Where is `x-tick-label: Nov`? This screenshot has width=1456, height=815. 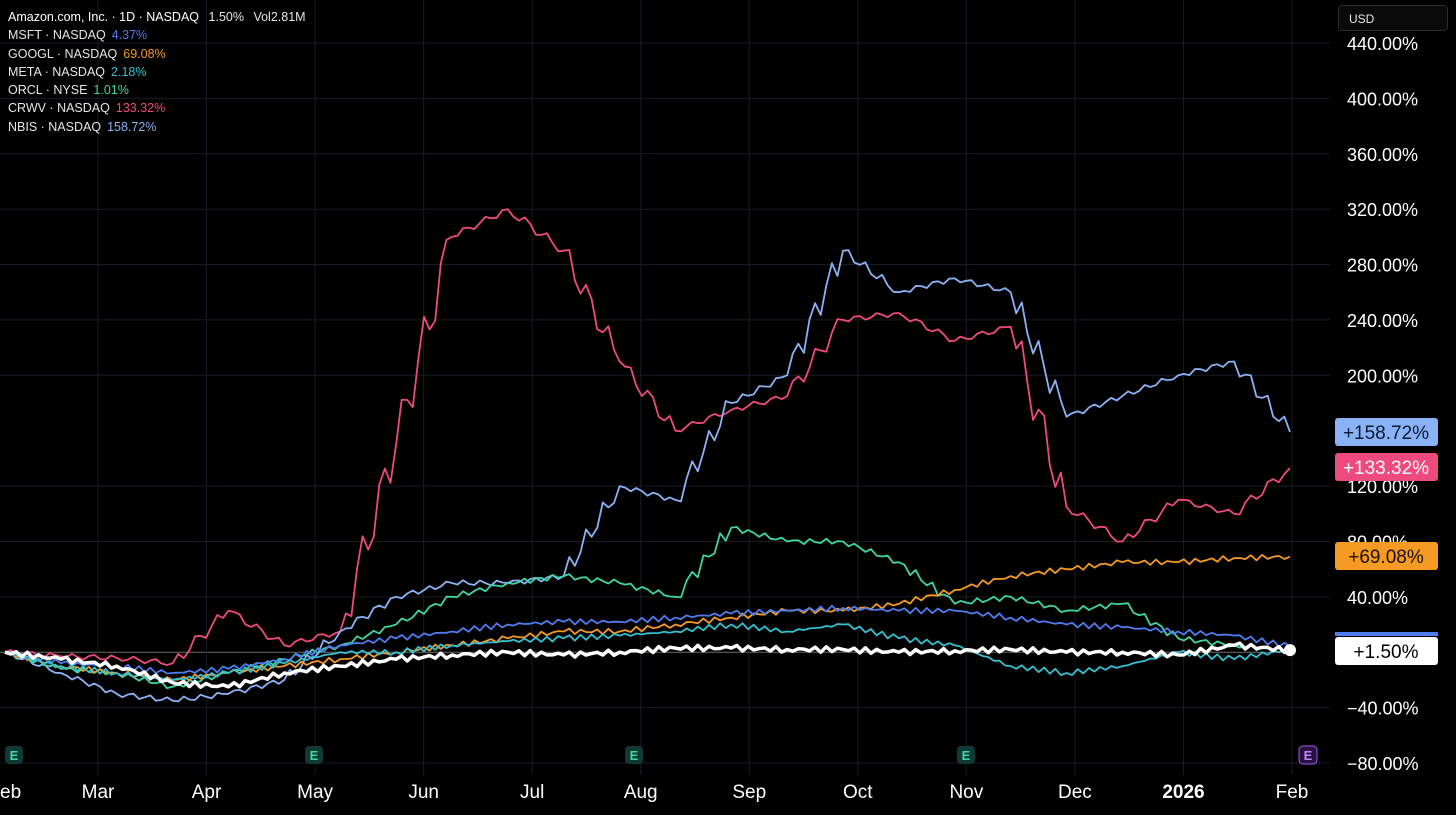
x-tick-label: Nov is located at coordinates (966, 792).